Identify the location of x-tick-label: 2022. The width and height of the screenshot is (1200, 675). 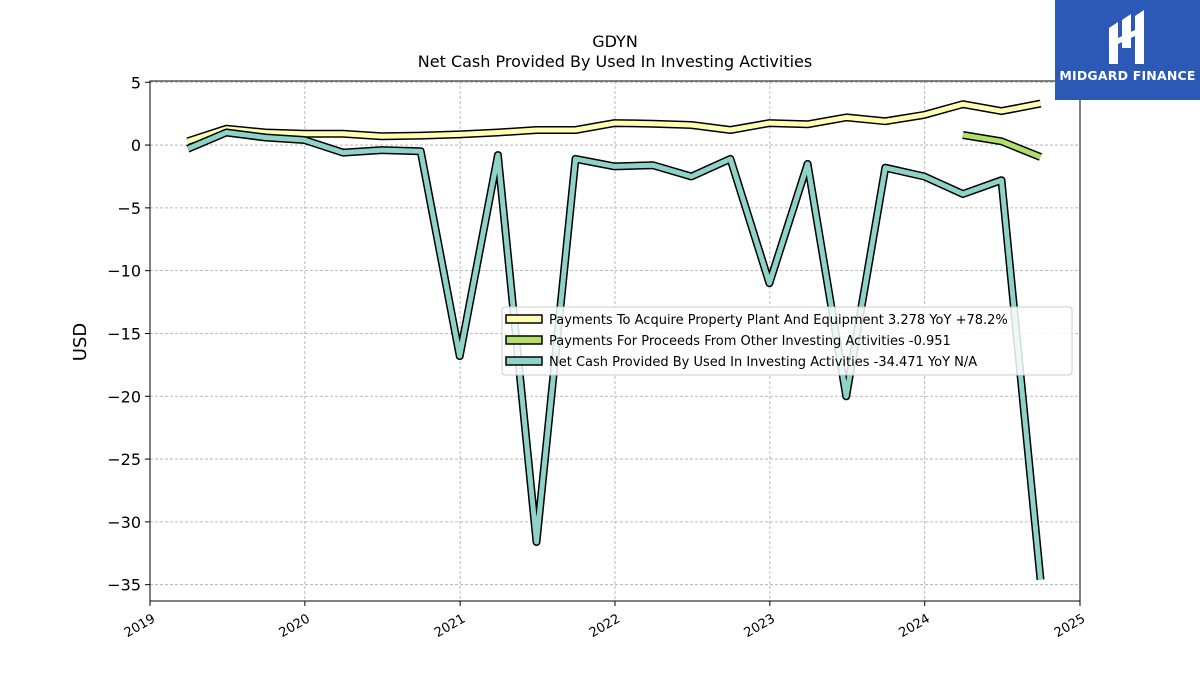
(605, 626).